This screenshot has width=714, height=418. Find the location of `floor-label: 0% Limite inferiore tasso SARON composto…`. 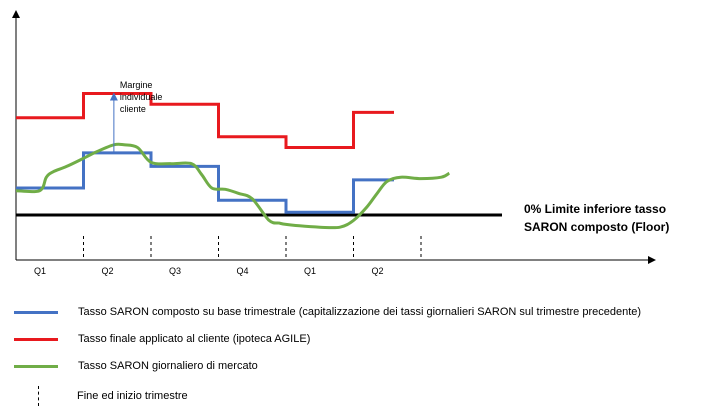

floor-label: 0% Limite inferiore tasso SARON composto… is located at coordinates (596, 218).